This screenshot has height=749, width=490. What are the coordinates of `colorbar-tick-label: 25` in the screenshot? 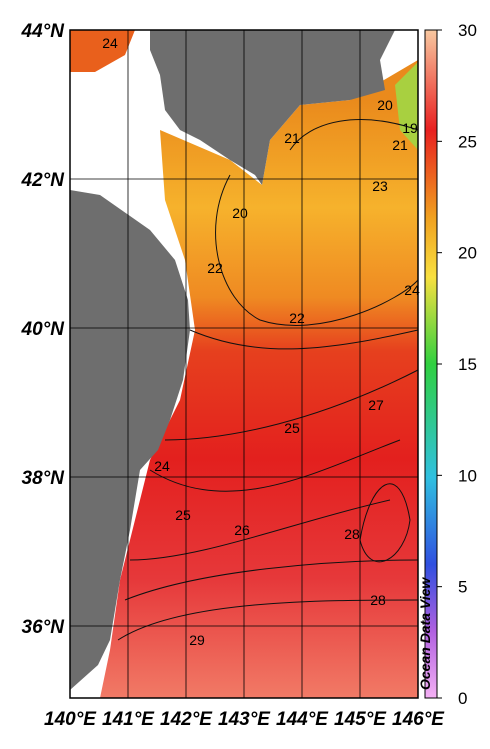 It's located at (467, 141).